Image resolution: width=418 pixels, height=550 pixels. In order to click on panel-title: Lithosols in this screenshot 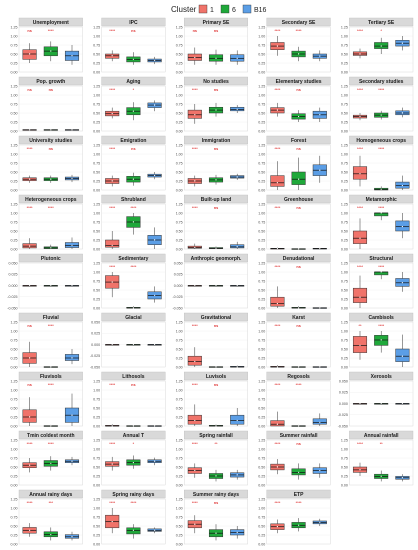, I will do `click(133, 377)`.